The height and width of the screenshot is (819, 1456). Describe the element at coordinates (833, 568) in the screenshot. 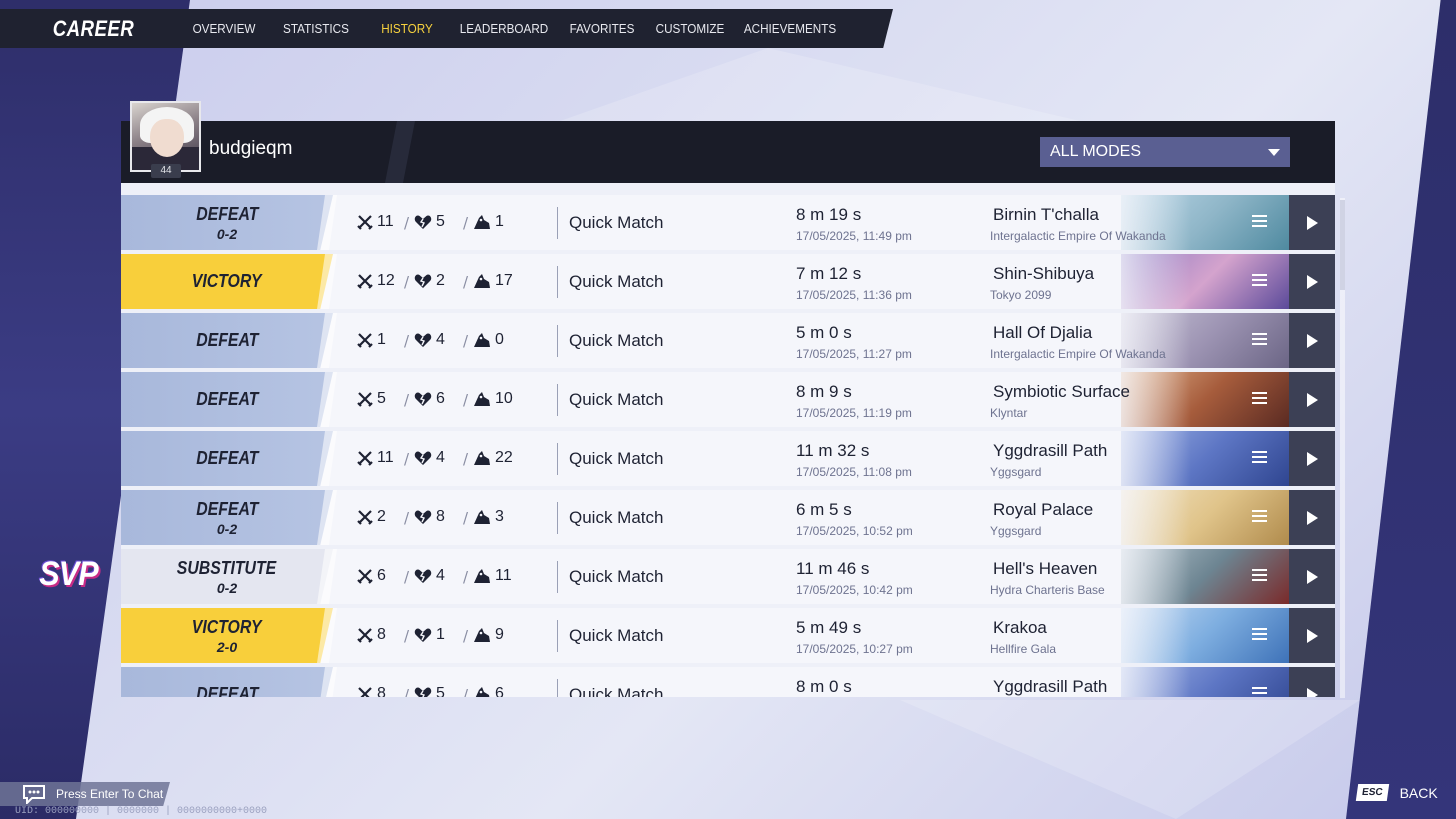

I see `match-duration: 11 m 46 s` at that location.